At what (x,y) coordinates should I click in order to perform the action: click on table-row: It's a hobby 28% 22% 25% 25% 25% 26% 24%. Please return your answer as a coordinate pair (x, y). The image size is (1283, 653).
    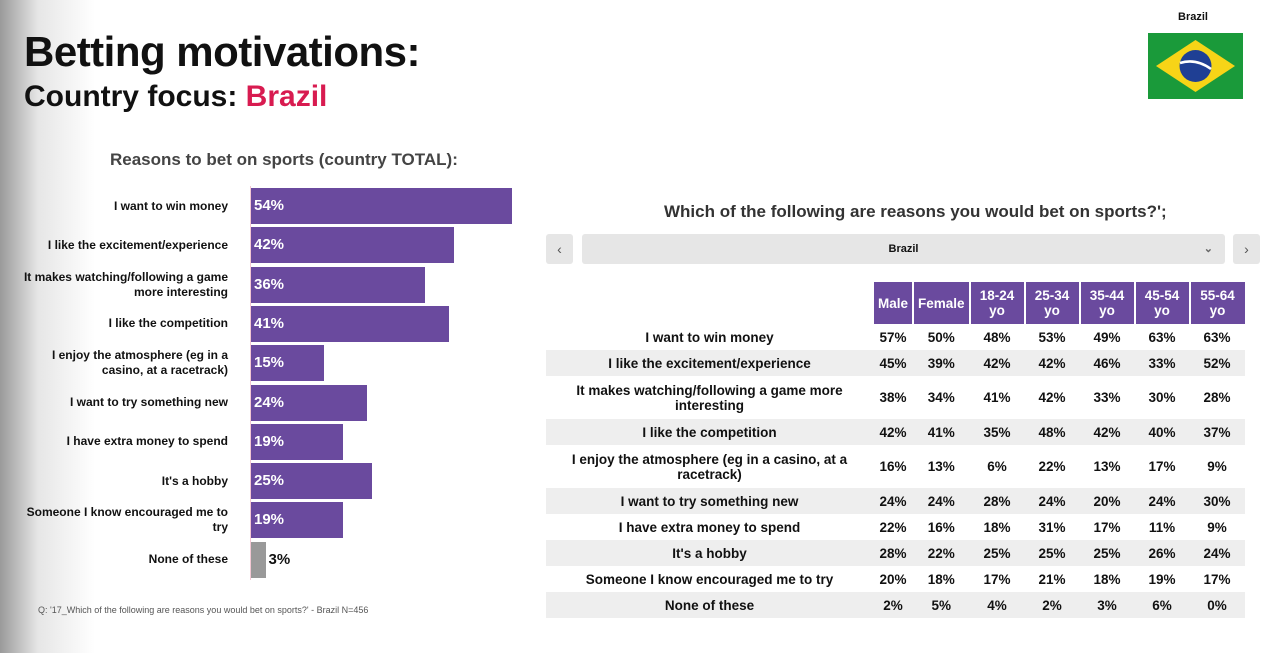
    Looking at the image, I should click on (895, 553).